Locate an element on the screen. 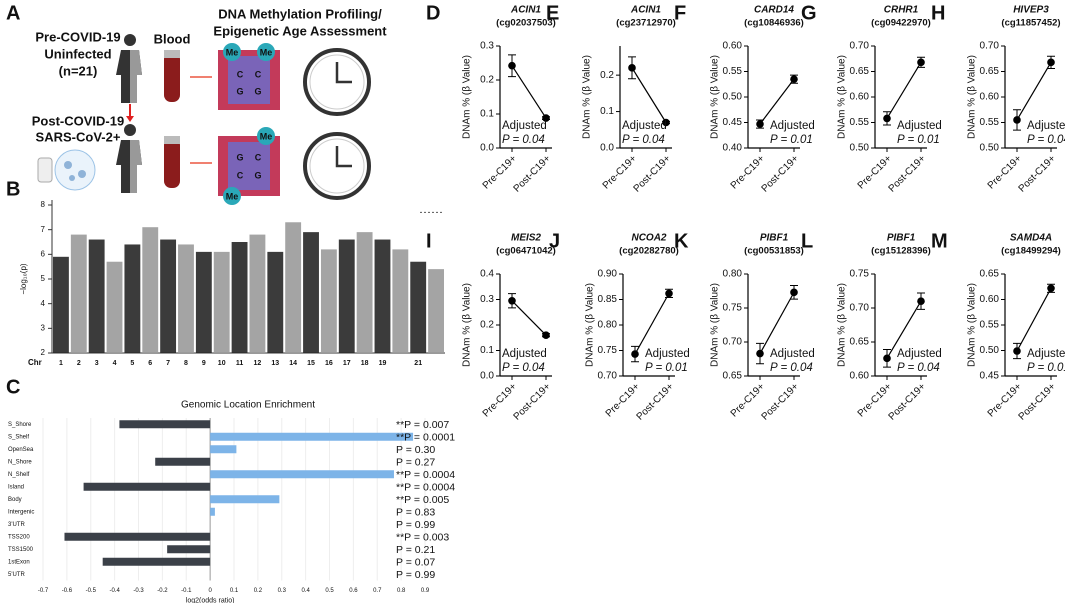  chart-title: CARD14 is located at coordinates (774, 10).